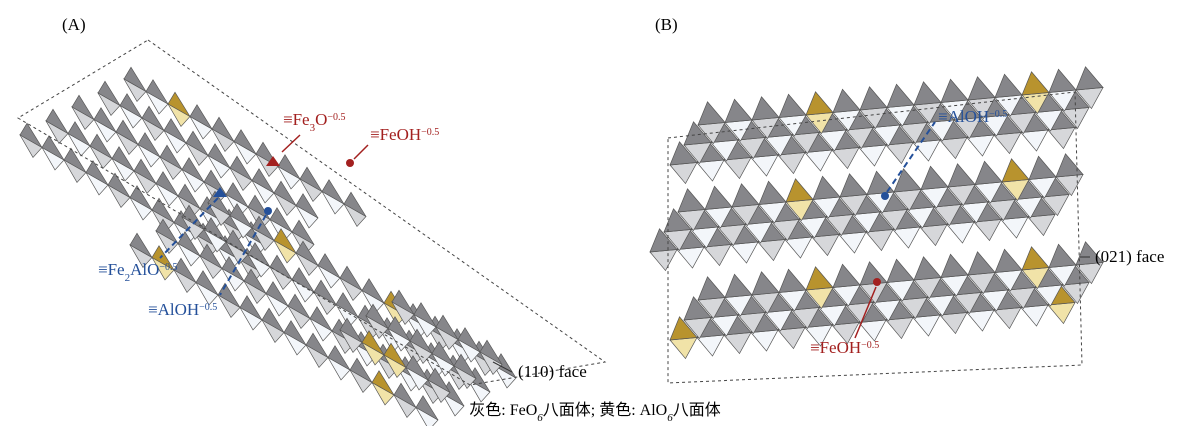 The width and height of the screenshot is (1191, 426). Describe the element at coordinates (844, 347) in the screenshot. I see `annotation: ≡FeOH−0.5` at that location.